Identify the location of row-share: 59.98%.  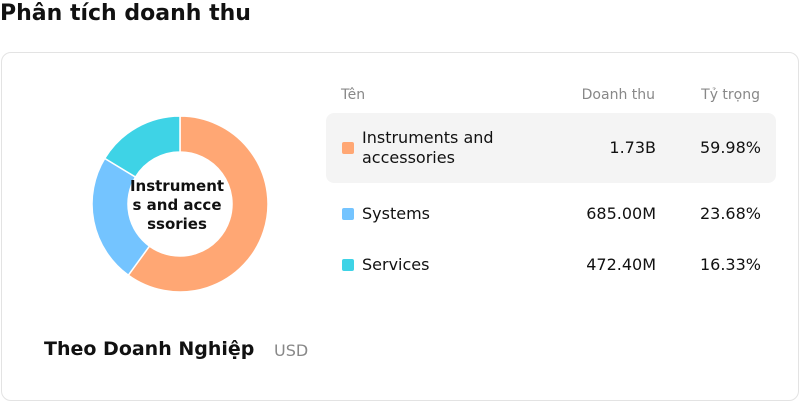
(730, 147).